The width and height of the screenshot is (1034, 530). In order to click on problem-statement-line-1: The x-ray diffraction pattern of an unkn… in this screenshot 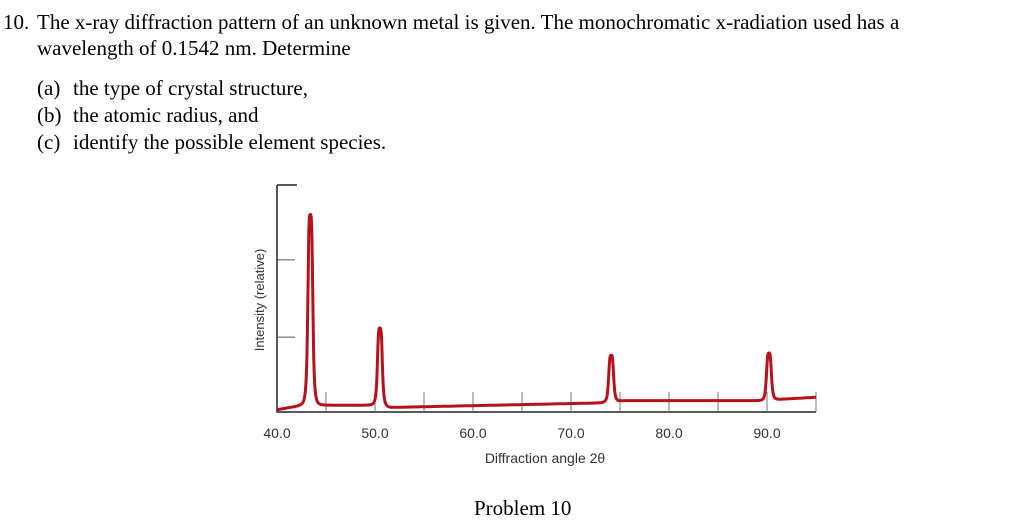, I will do `click(468, 22)`.